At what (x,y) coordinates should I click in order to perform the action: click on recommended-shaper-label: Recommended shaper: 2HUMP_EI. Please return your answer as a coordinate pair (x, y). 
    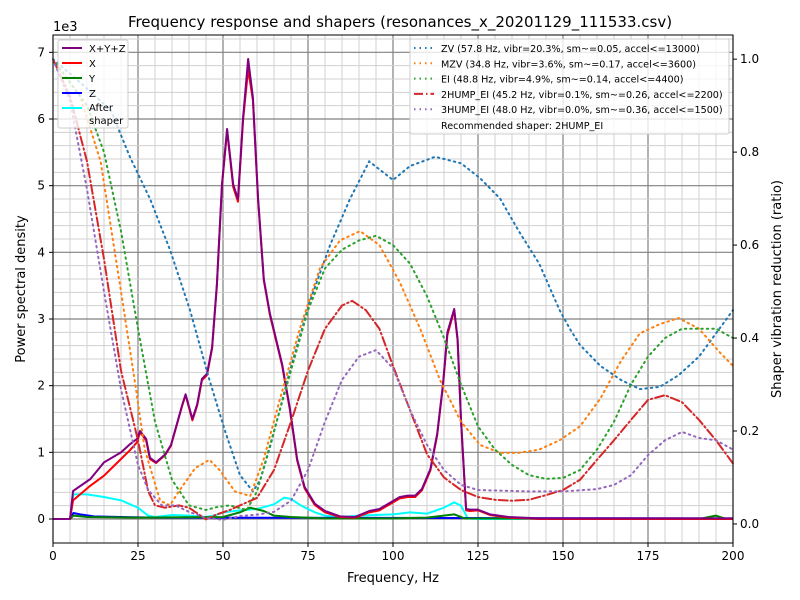
    Looking at the image, I should click on (522, 126).